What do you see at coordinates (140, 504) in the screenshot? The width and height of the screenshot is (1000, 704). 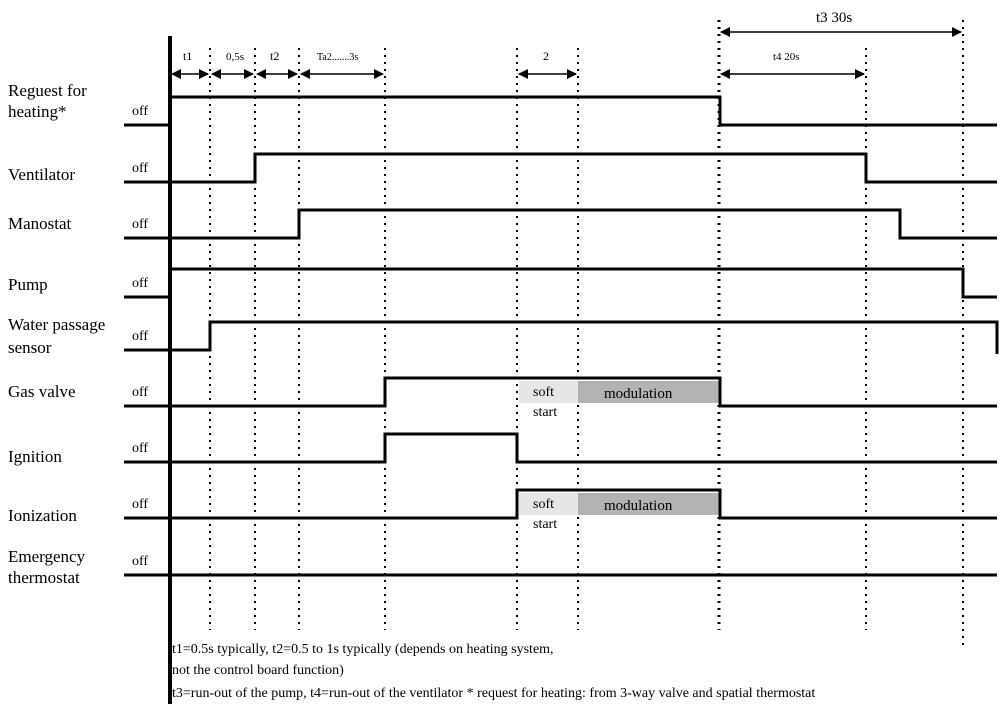 I see `off-label-ionization: off` at bounding box center [140, 504].